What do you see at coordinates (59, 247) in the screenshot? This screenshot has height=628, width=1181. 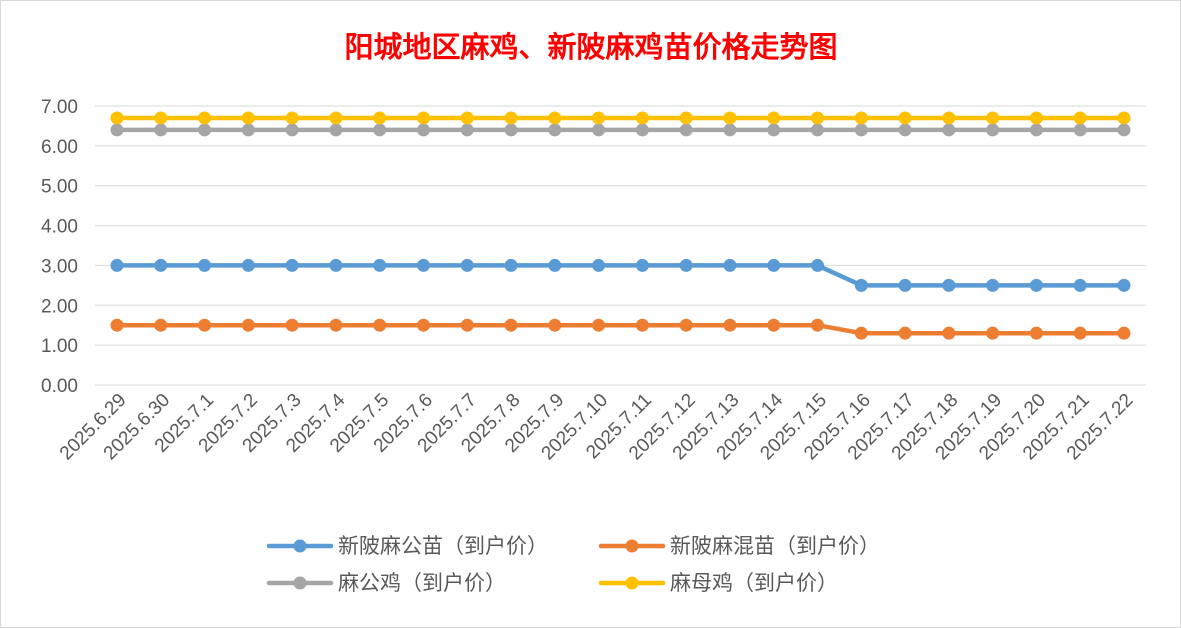 I see `y-axis-tick-labels: 0.00 1.00 2.00 3.00 4.00 5.00 6.00 7.00` at bounding box center [59, 247].